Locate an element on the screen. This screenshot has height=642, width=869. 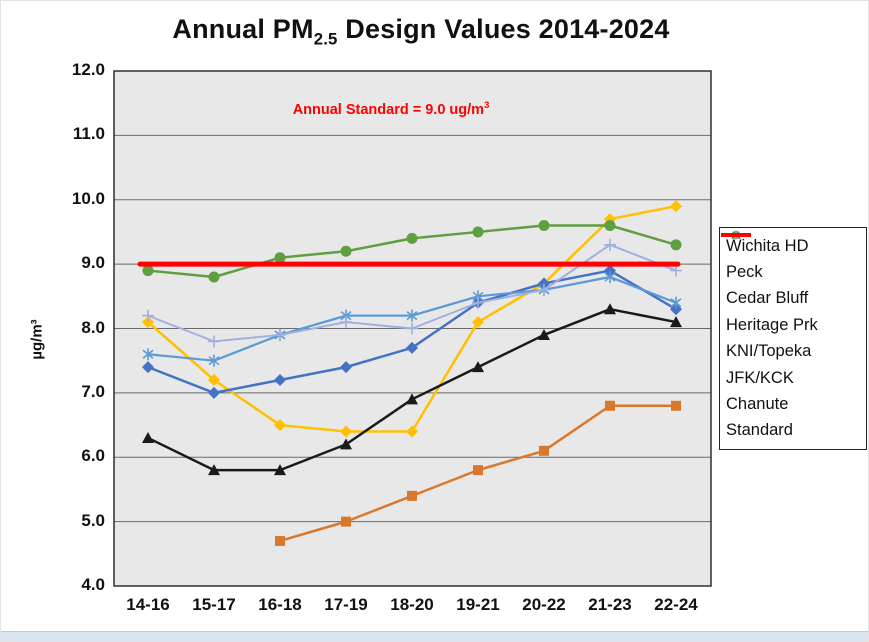
legend-item-standard: Standard is located at coordinates (793, 338).